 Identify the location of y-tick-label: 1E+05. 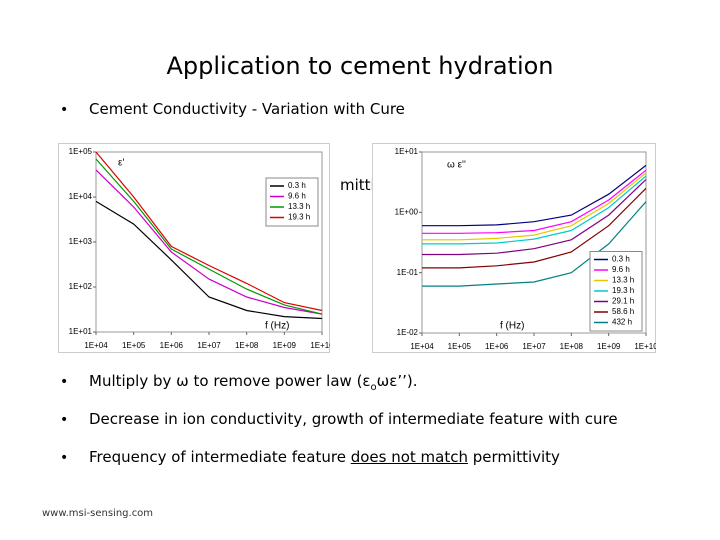
(81, 151).